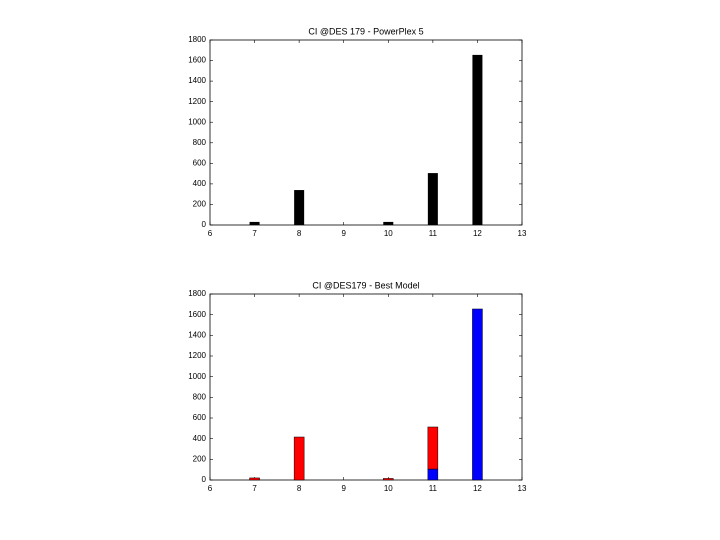 The image size is (720, 540). Describe the element at coordinates (365, 31) in the screenshot. I see `chart-title: CI @DES 179 - PowerPlex 5` at that location.